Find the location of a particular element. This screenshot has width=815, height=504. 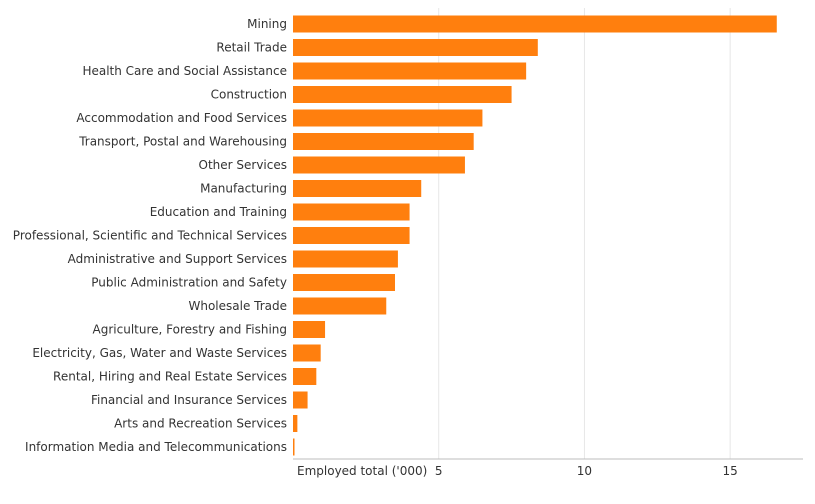

category-label: Information Media and Telecommunications is located at coordinates (156, 447).